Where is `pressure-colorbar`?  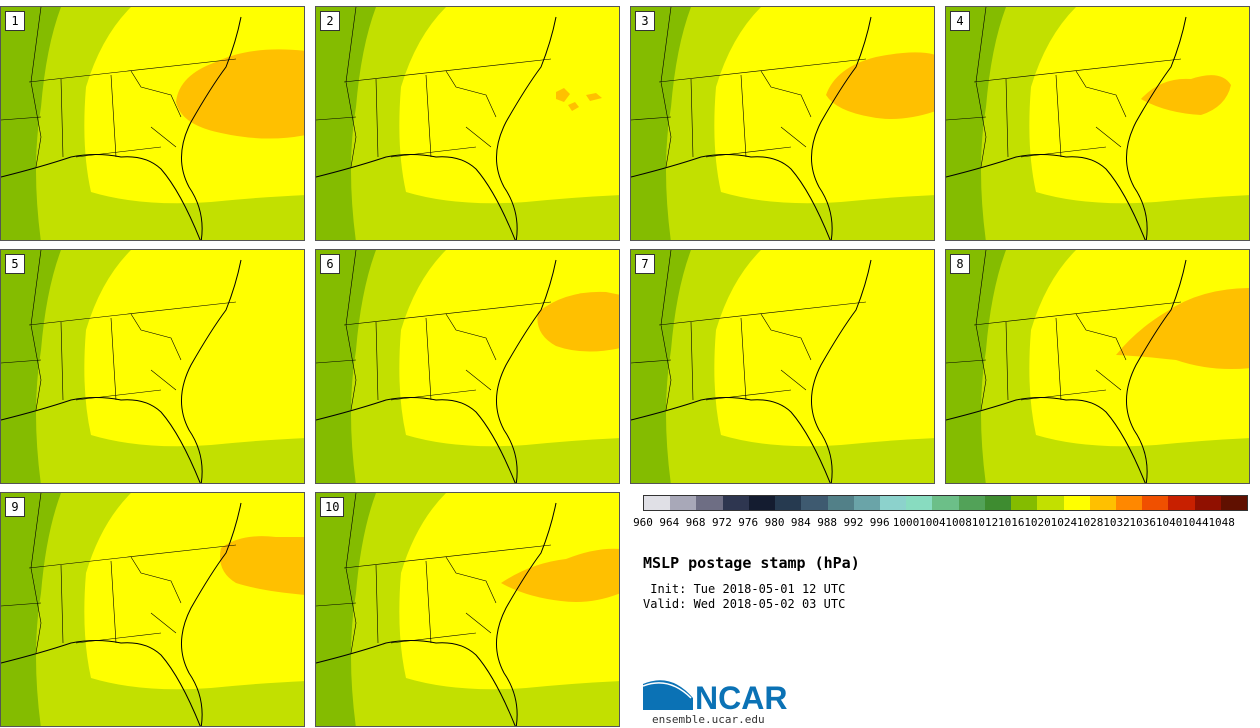 pressure-colorbar is located at coordinates (945, 503).